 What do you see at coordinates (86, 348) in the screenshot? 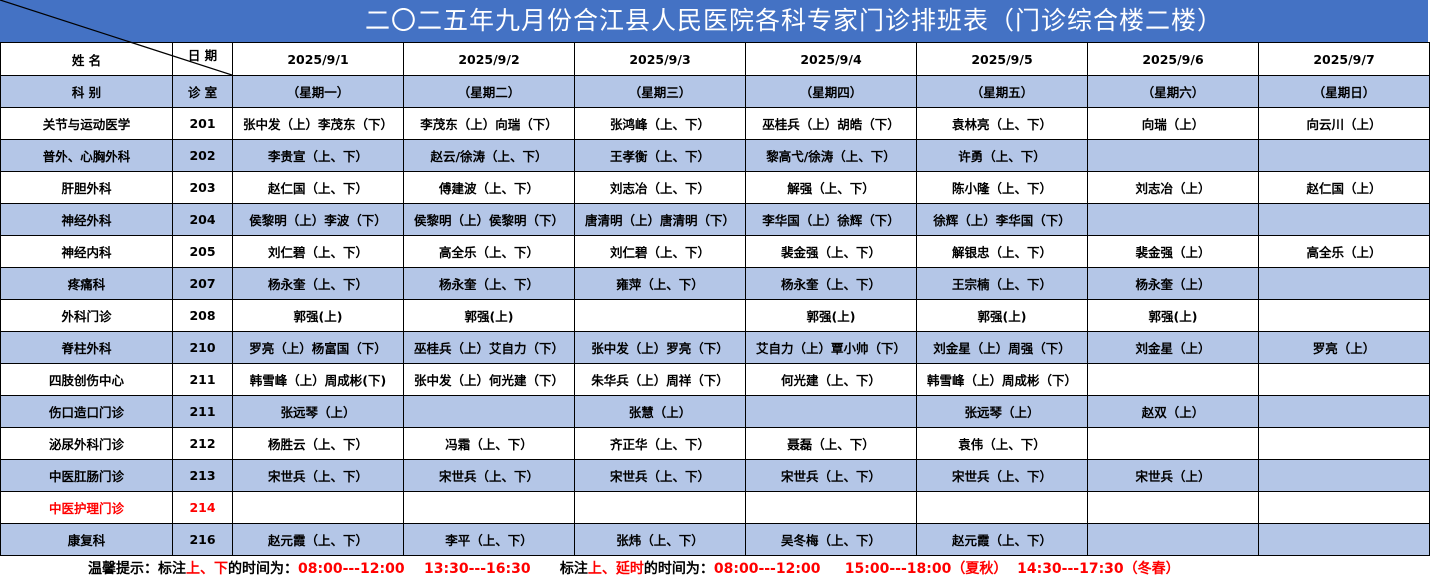
I see `dept-cell-text: 脊柱外科` at bounding box center [86, 348].